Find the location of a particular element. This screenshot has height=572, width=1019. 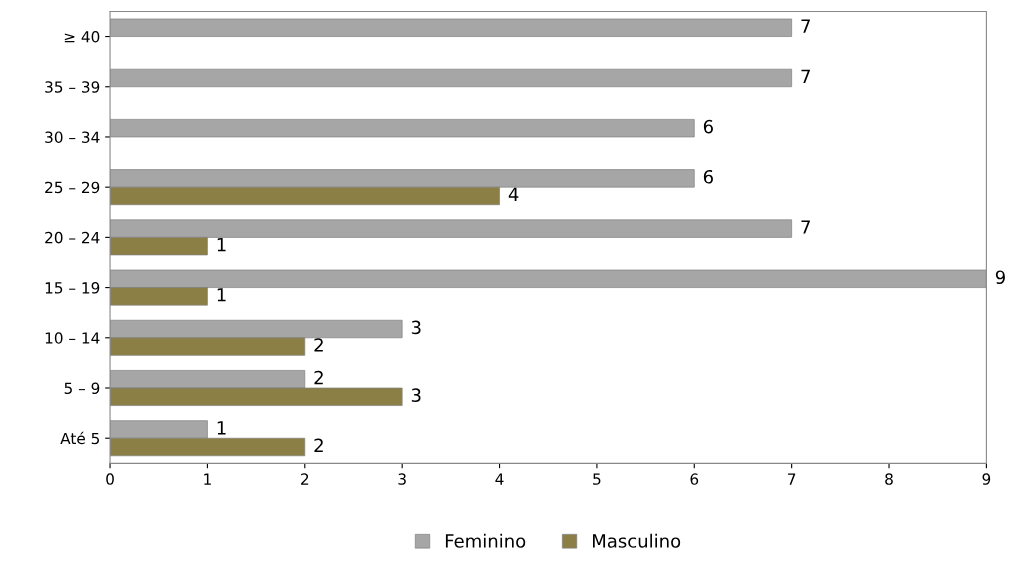

y-tick-label: ≥ 40 is located at coordinates (82, 37).